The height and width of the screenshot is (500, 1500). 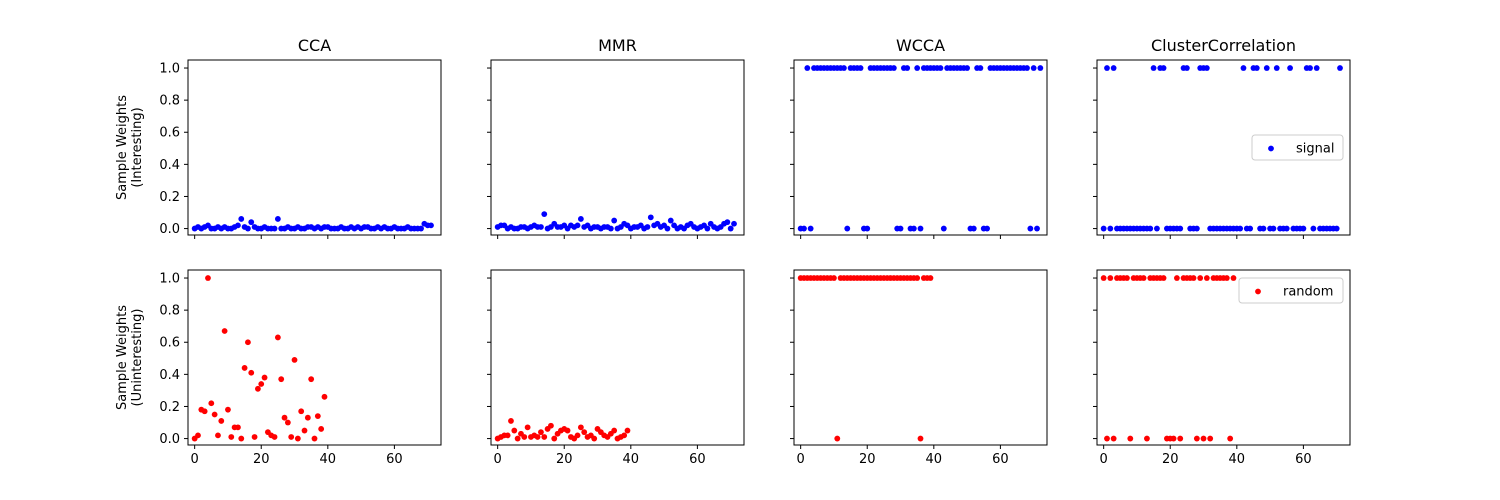 What do you see at coordinates (1222, 368) in the screenshot?
I see `panel-random-clustercorrelation: 0 20 40 60` at bounding box center [1222, 368].